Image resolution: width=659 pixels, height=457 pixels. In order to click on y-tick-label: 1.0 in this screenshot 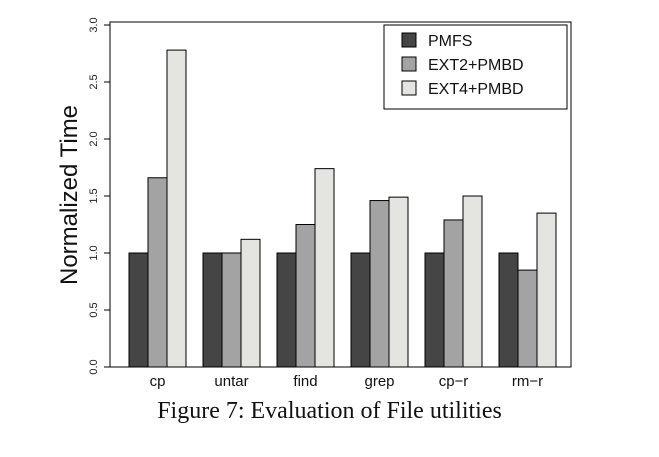, I will do `click(94, 252)`.